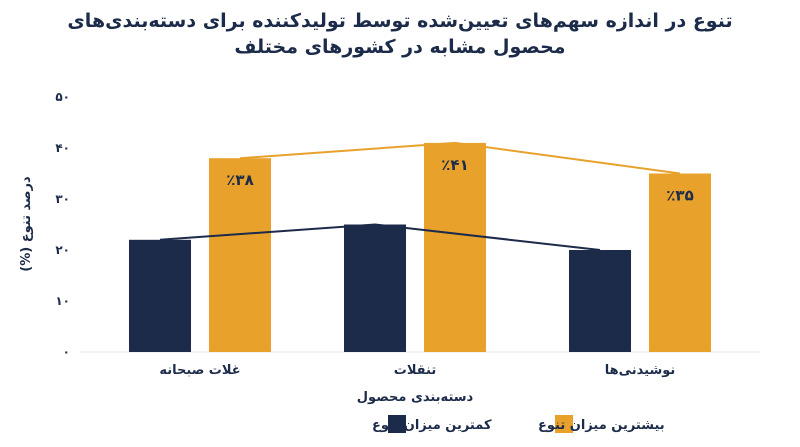 This screenshot has height=447, width=800. Describe the element at coordinates (601, 425) in the screenshot. I see `legend-label: بیشترین میزان تنوع` at that location.